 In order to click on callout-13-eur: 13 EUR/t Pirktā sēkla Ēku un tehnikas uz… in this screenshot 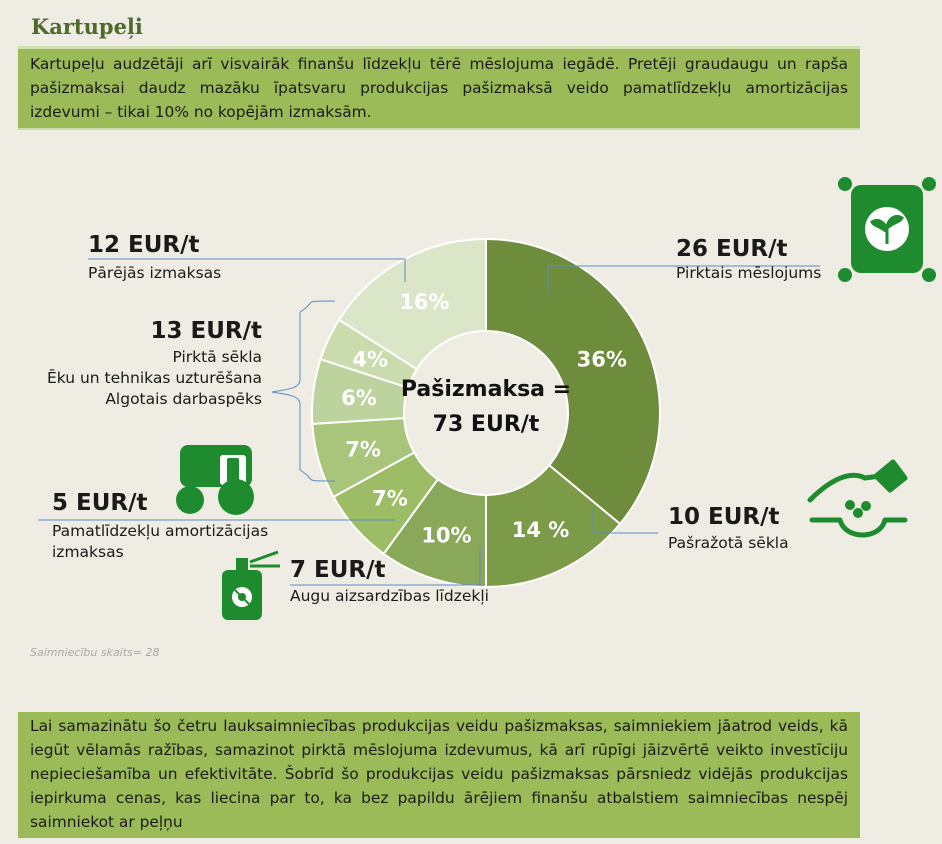, I will do `click(154, 363)`.